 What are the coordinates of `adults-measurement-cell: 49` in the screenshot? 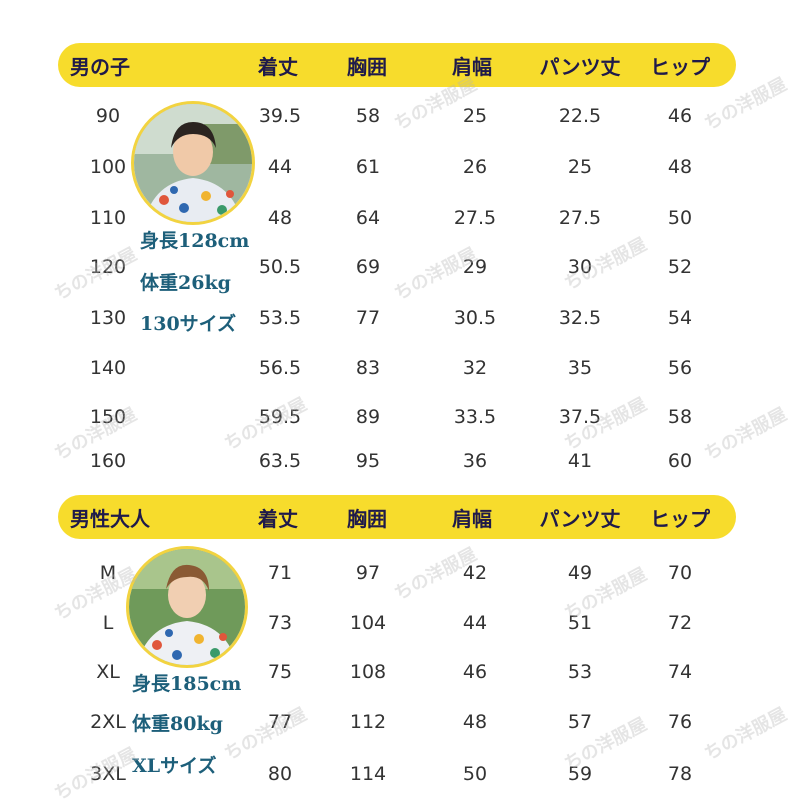 It's located at (580, 573).